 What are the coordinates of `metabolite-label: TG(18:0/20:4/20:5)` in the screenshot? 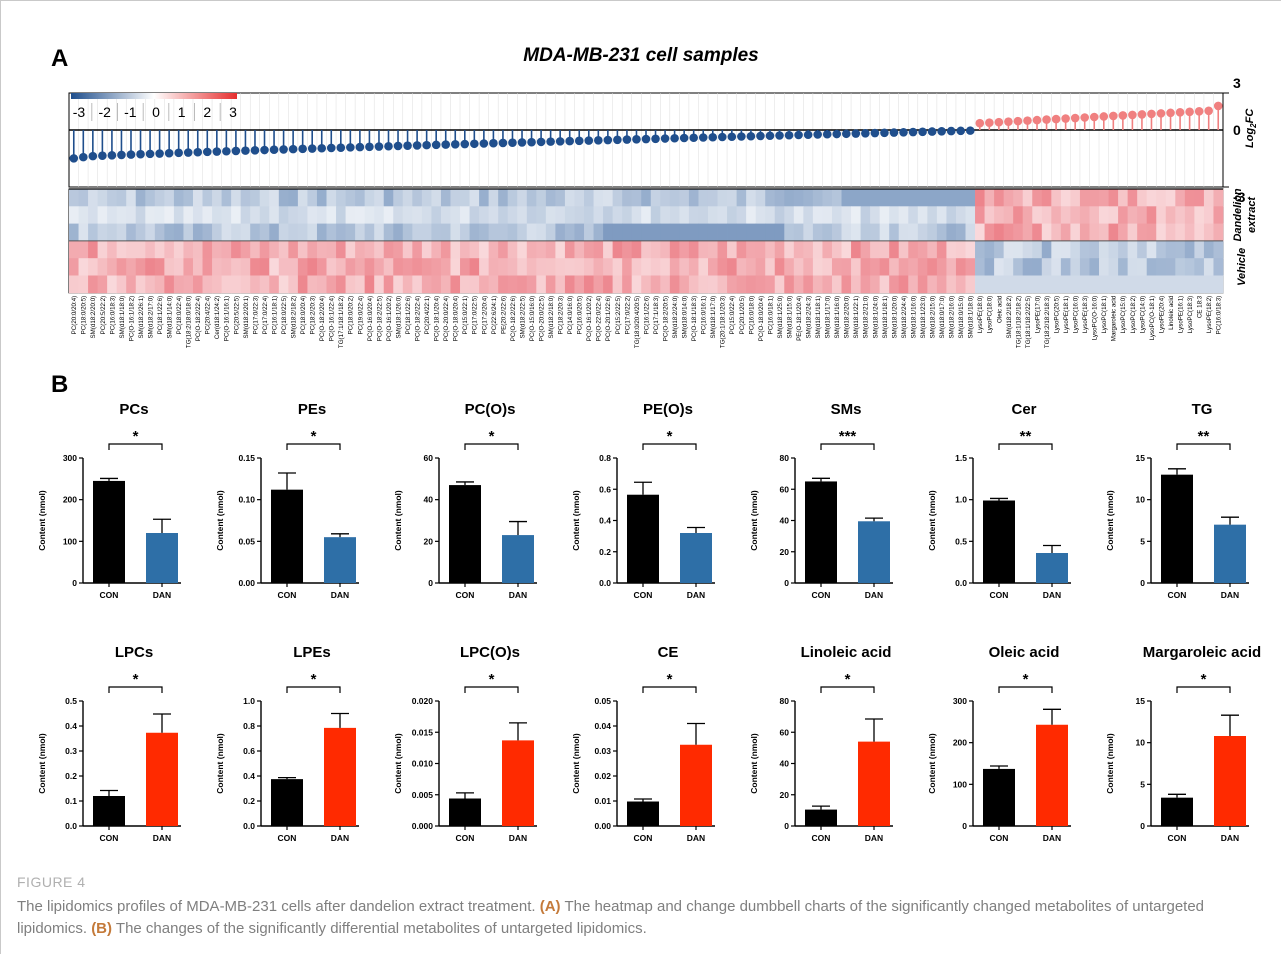 It's located at (637, 322).